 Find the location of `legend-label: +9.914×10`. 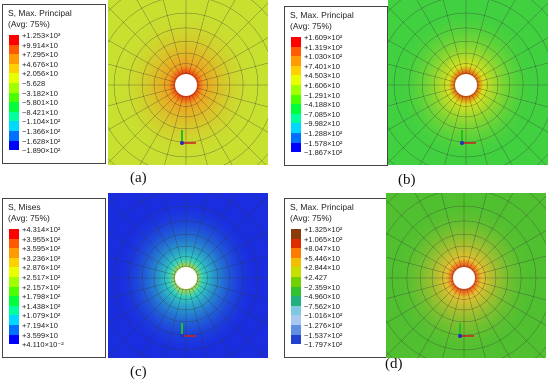

legend-label: +9.914×10 is located at coordinates (40, 45).